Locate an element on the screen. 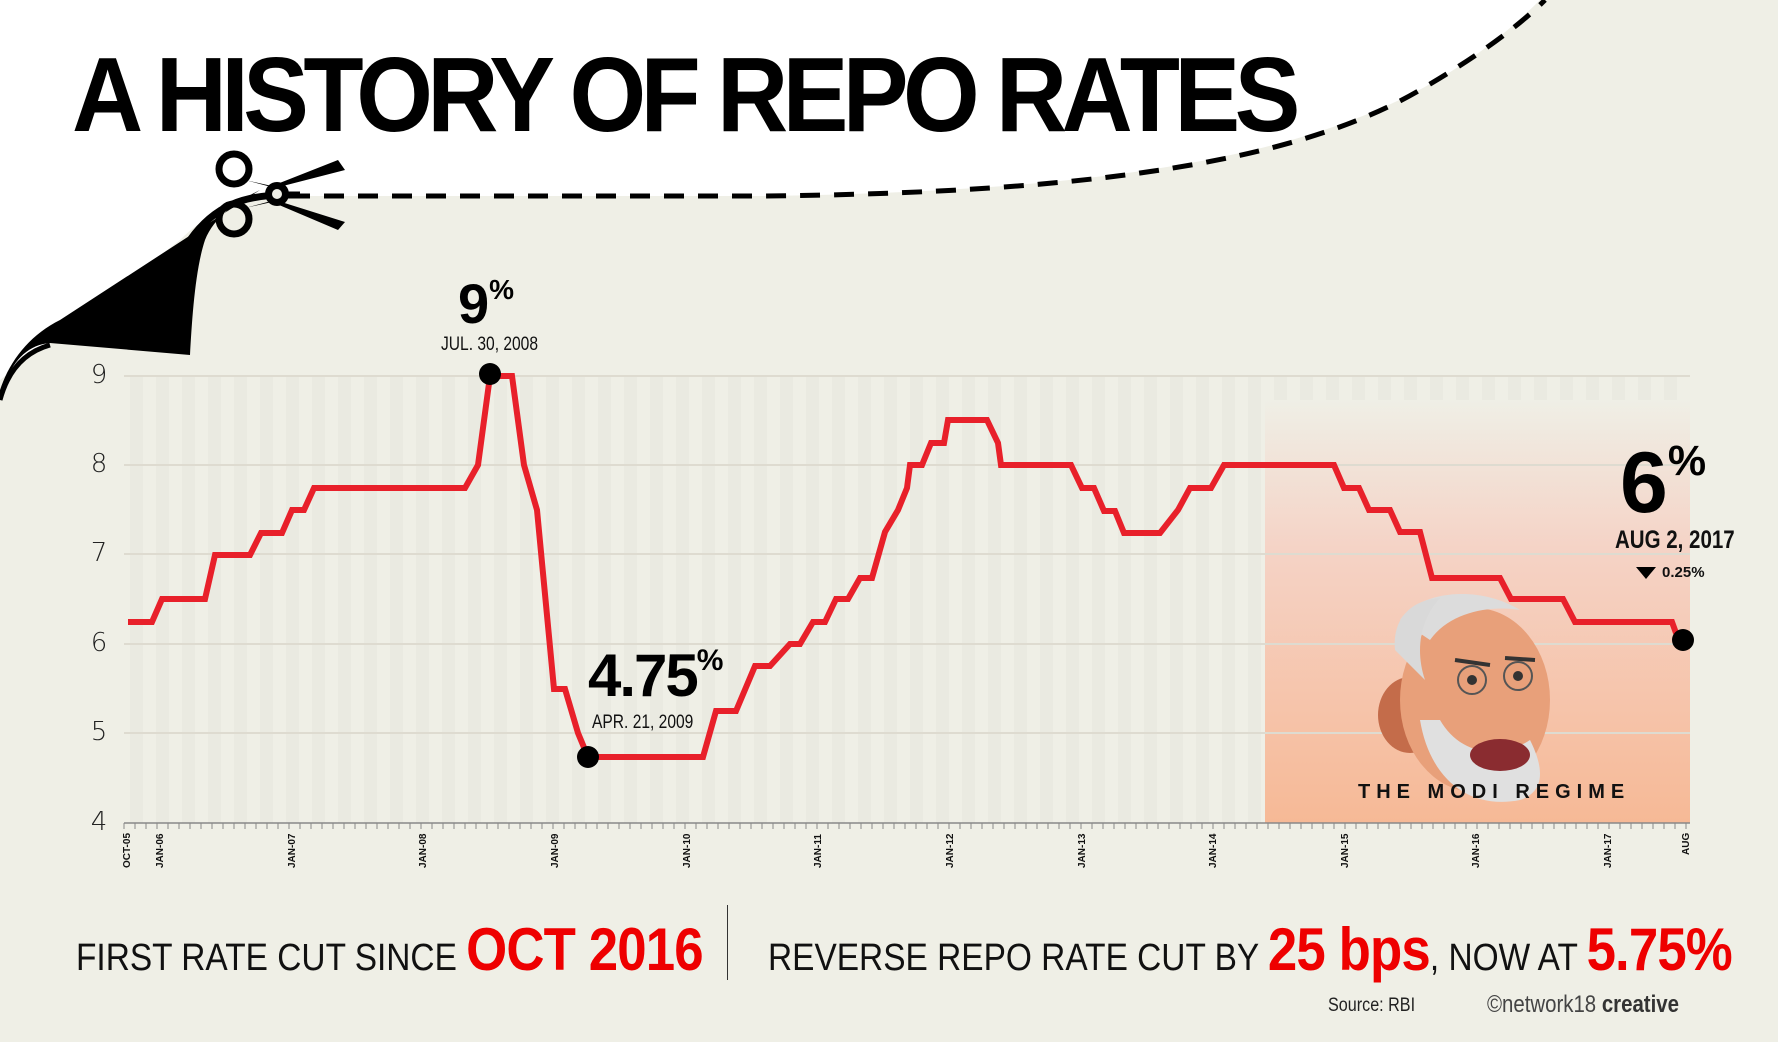  statement-text: , NOW AT is located at coordinates (1508, 958).